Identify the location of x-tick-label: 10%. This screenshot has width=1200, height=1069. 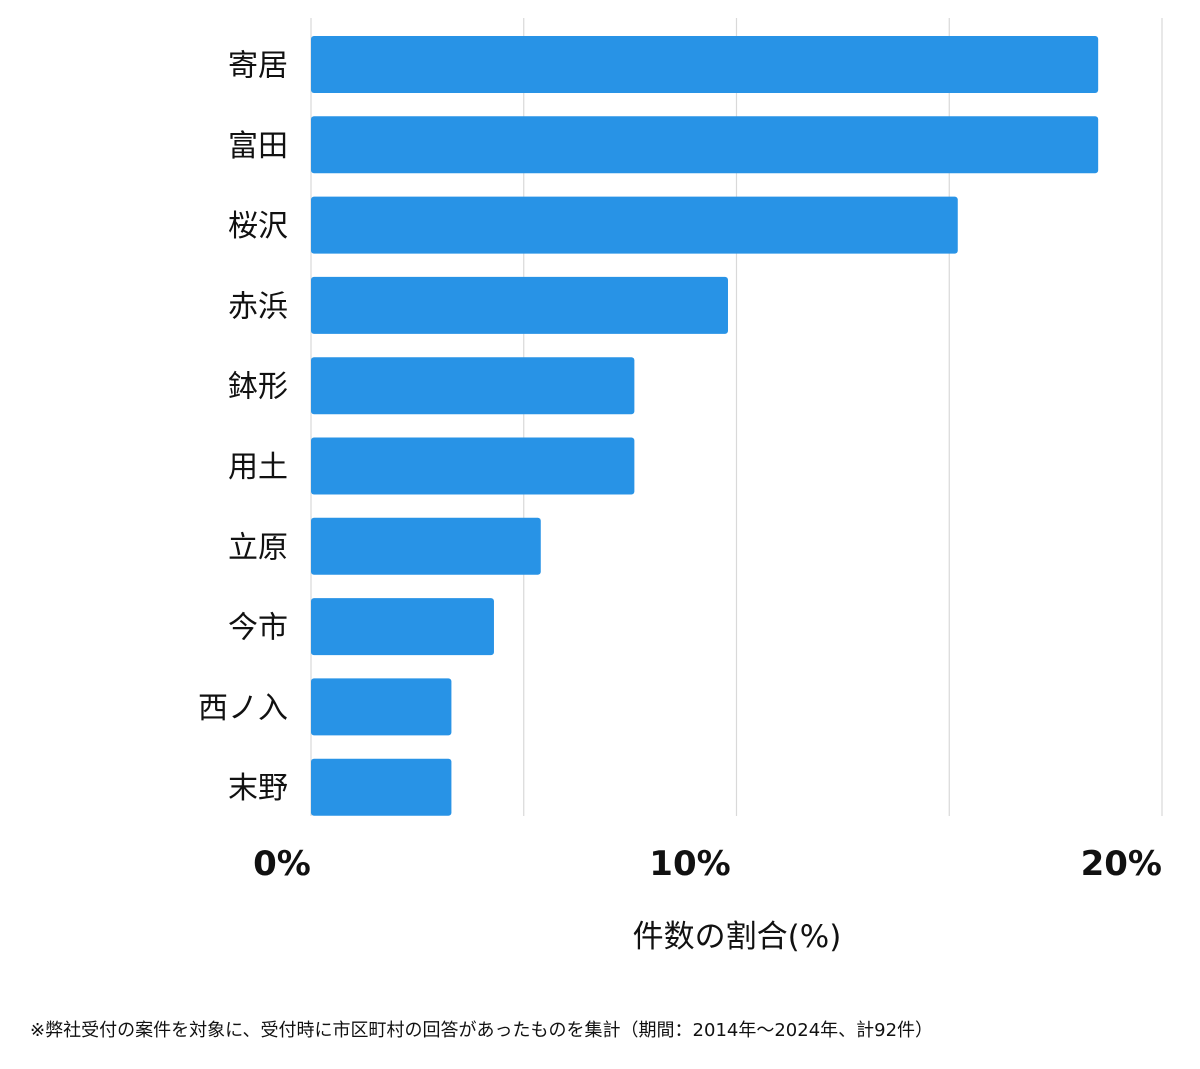
(689, 864).